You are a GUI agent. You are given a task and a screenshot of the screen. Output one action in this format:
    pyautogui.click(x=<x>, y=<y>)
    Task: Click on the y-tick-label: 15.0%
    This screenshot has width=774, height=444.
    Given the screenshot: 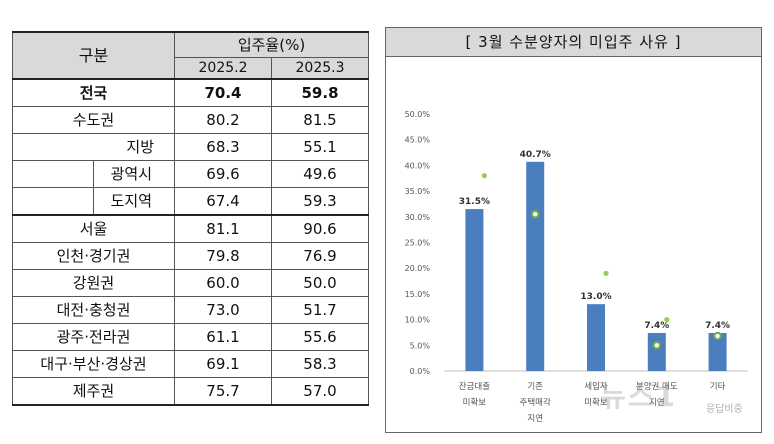 What is the action you would take?
    pyautogui.click(x=418, y=294)
    